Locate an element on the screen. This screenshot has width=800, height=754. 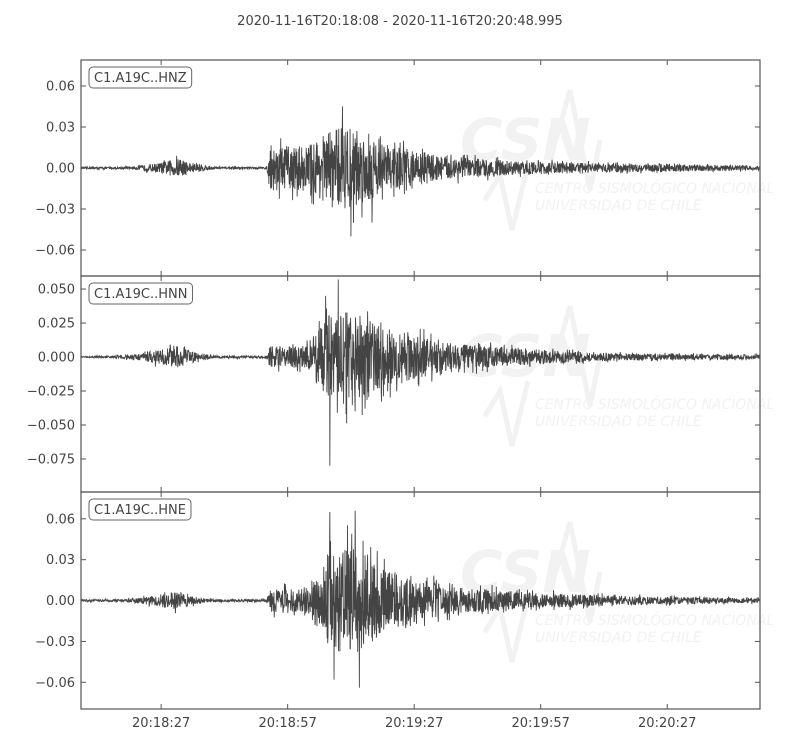
waveform-trace is located at coordinates (420, 171).